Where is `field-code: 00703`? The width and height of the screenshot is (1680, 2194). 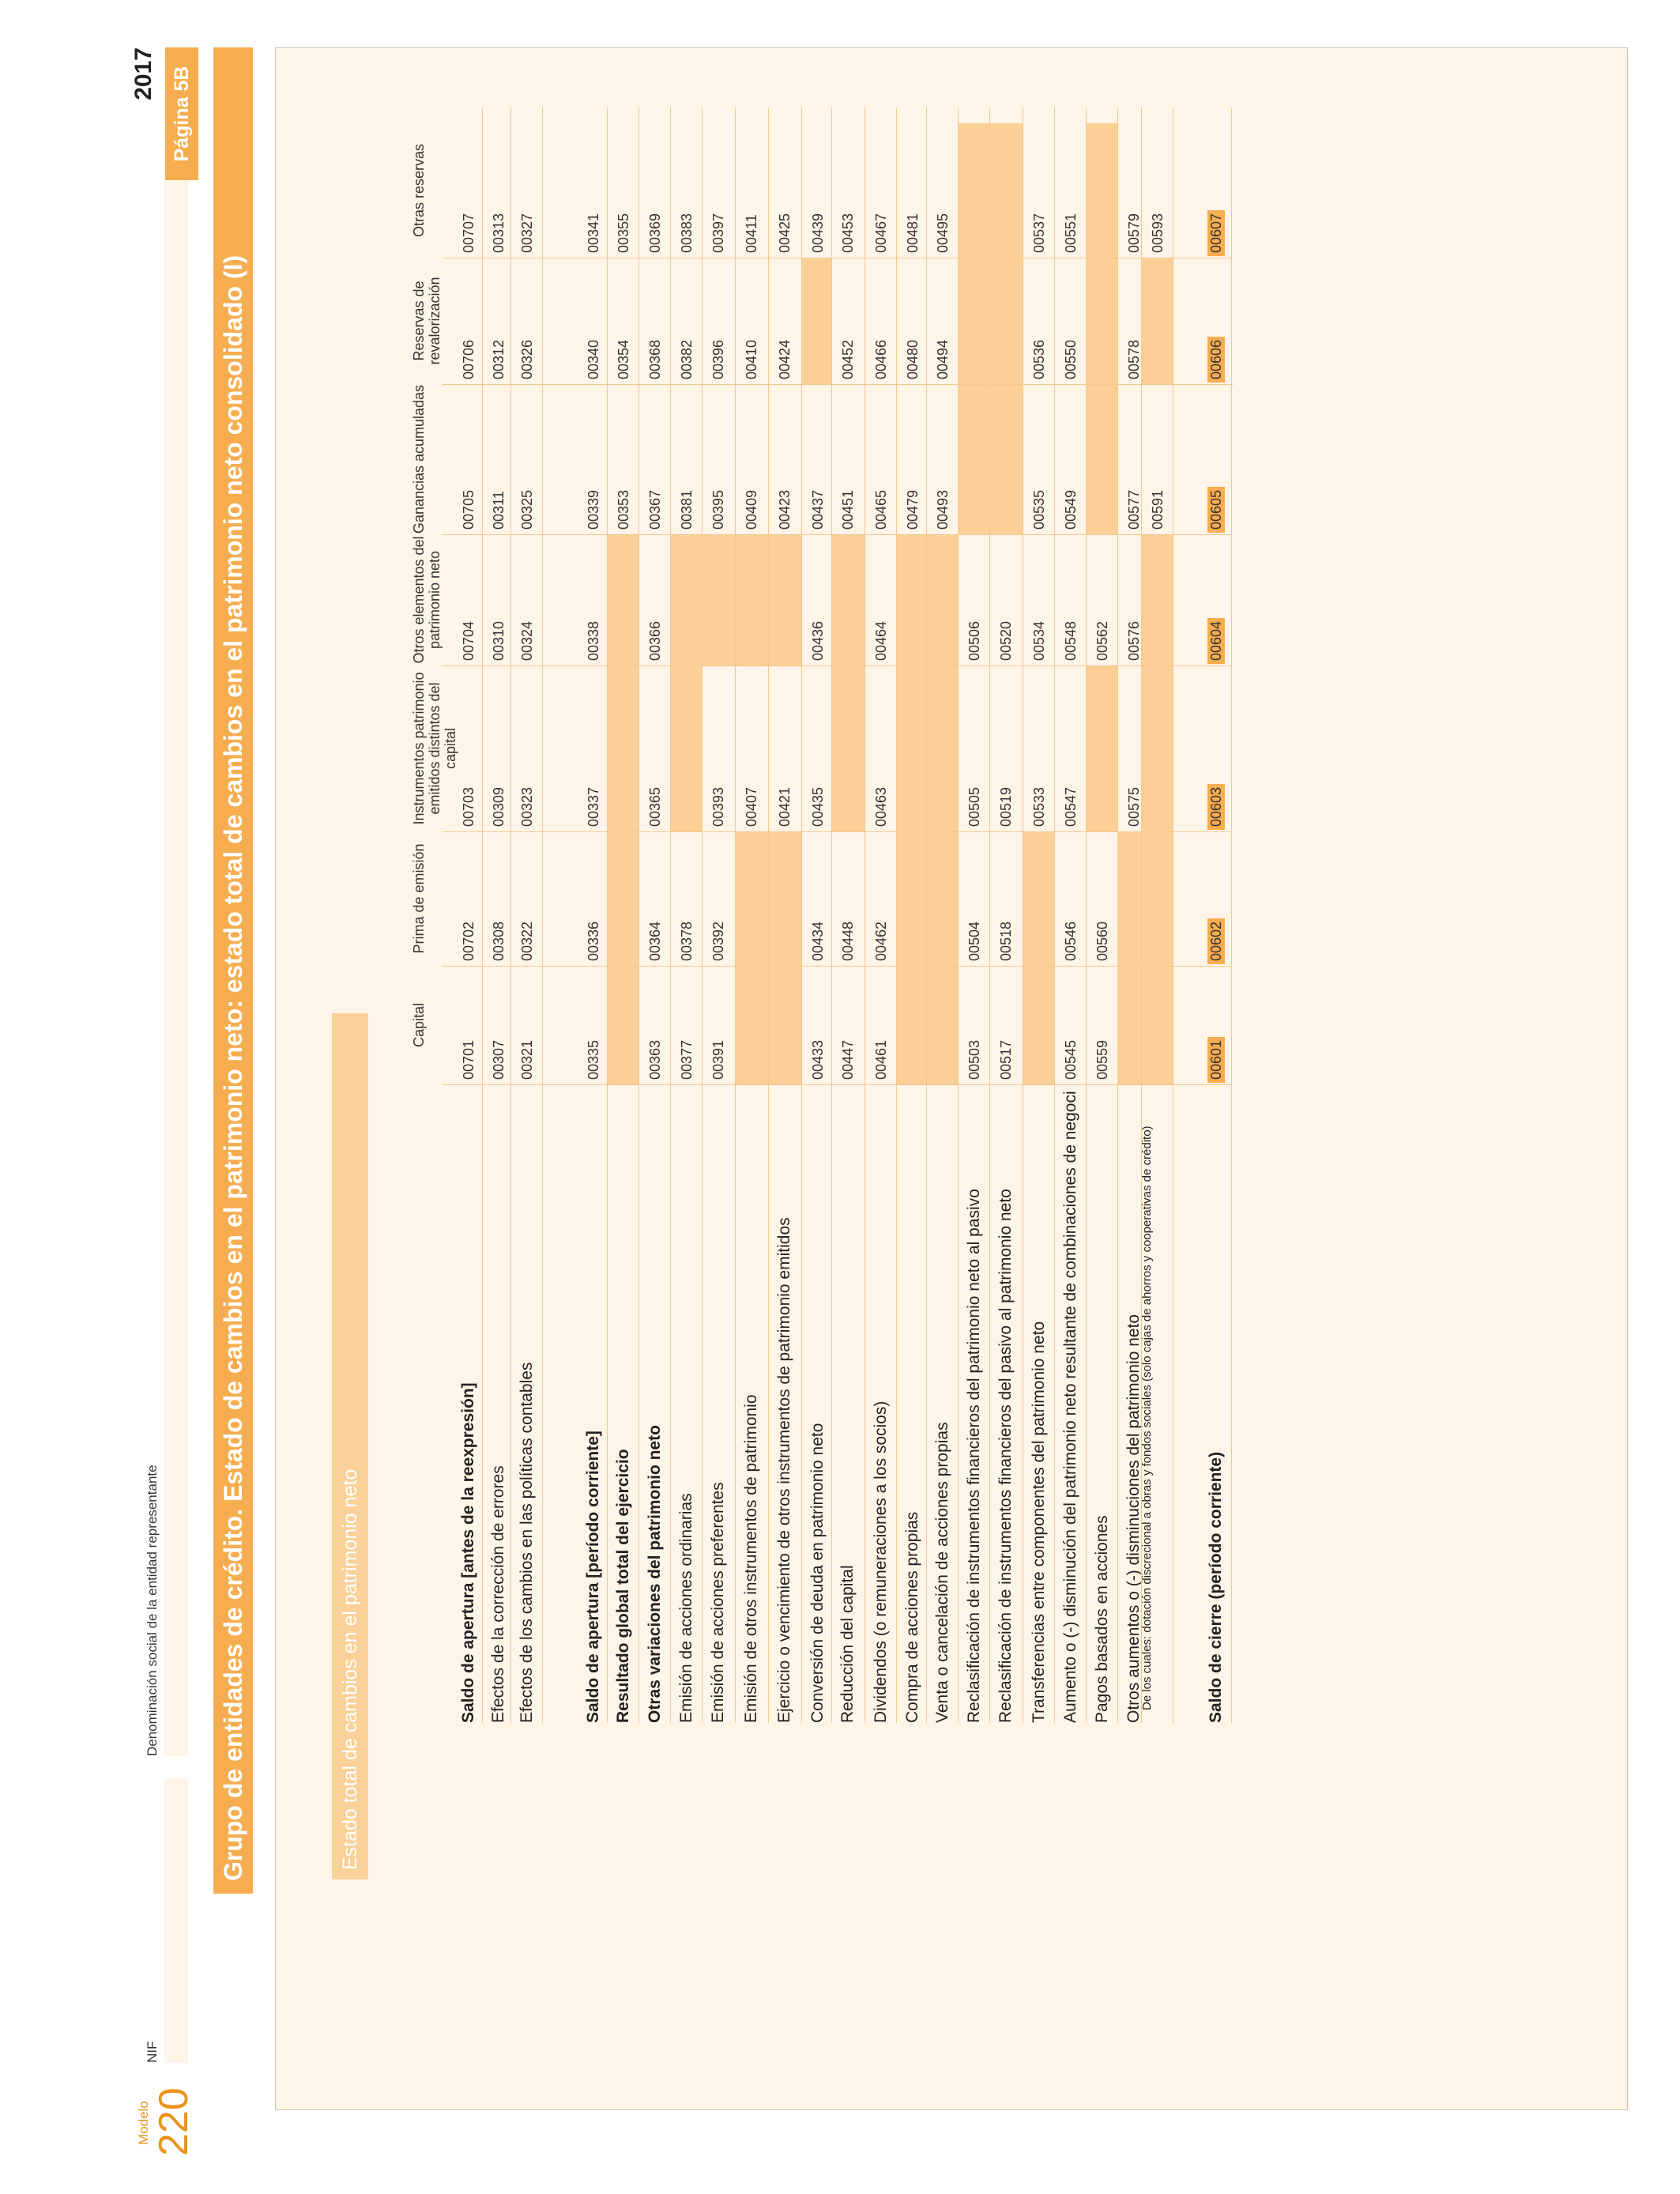
field-code: 00703 is located at coordinates (469, 806).